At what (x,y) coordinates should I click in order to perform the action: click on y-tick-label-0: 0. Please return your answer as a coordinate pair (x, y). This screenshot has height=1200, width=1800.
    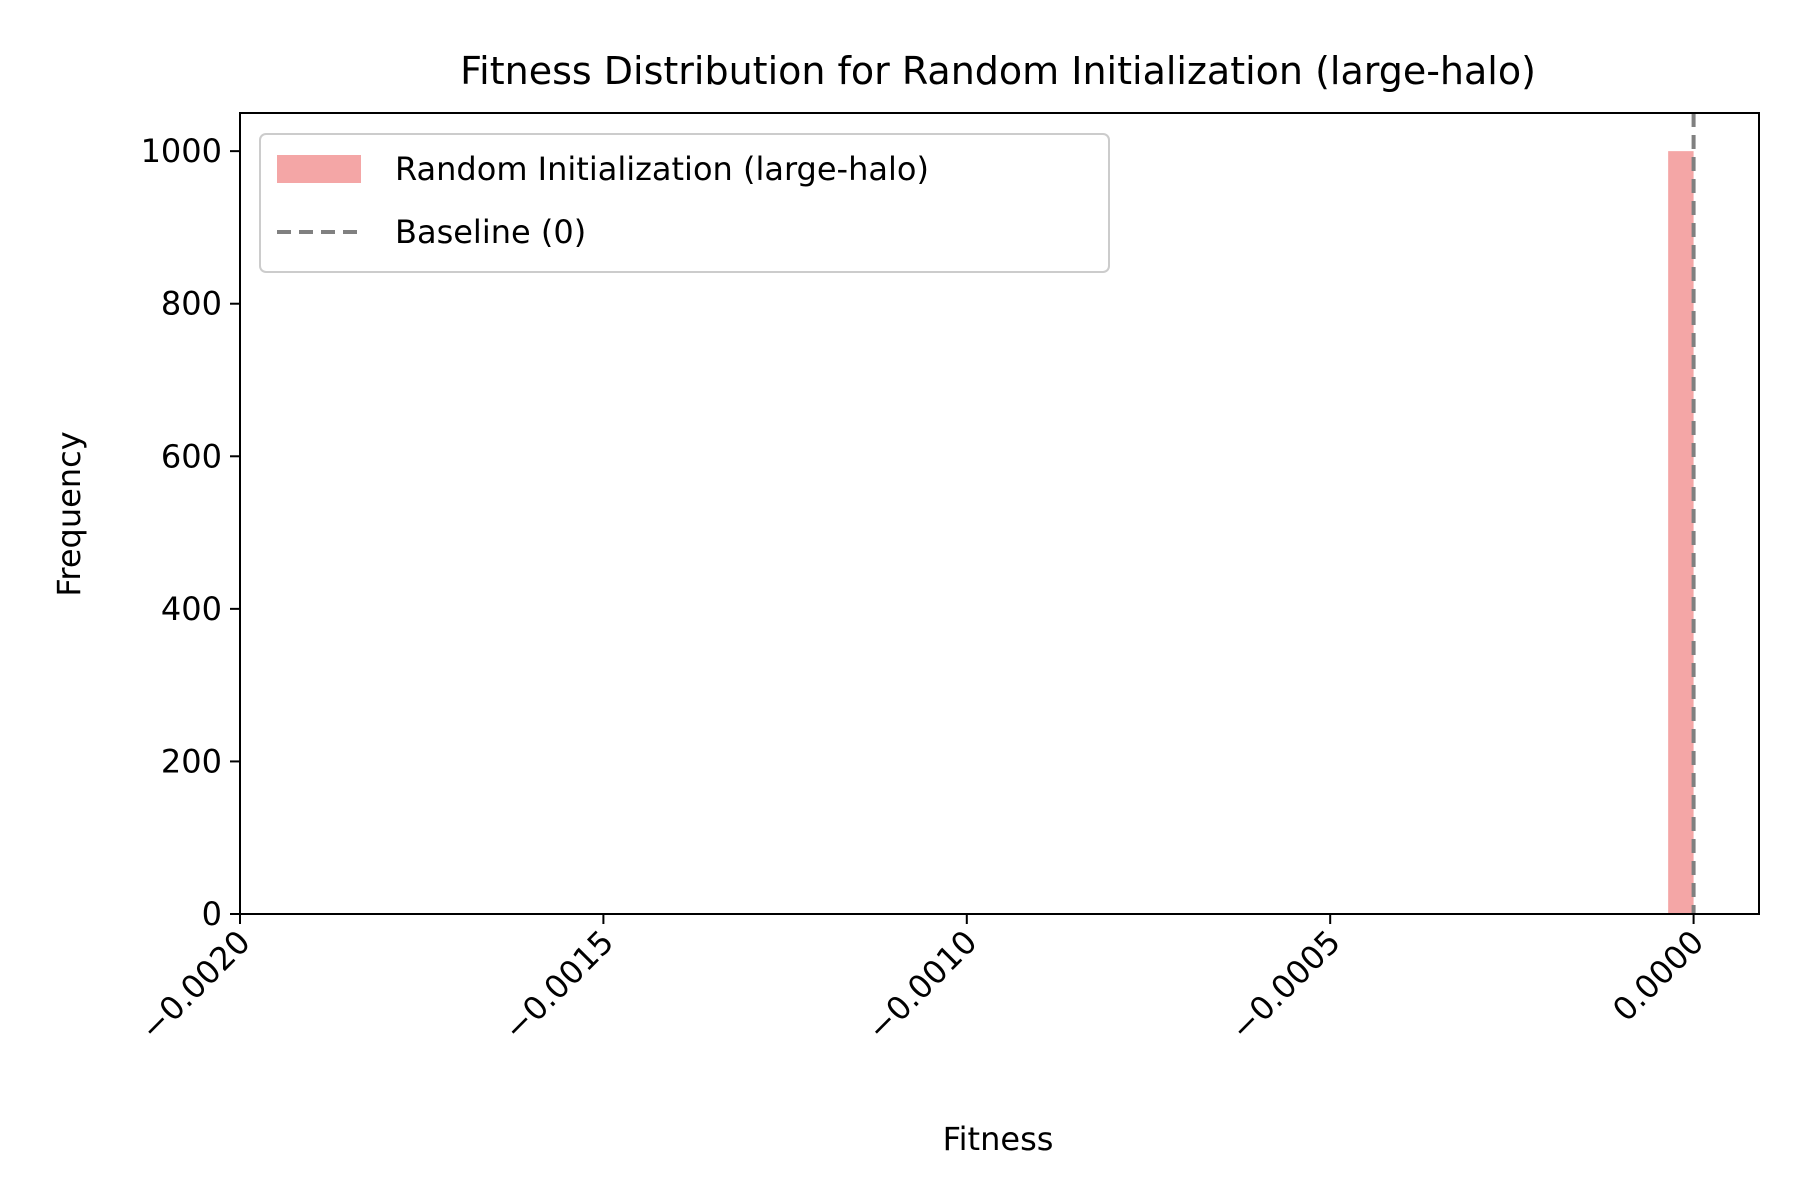
    Looking at the image, I should click on (212, 914).